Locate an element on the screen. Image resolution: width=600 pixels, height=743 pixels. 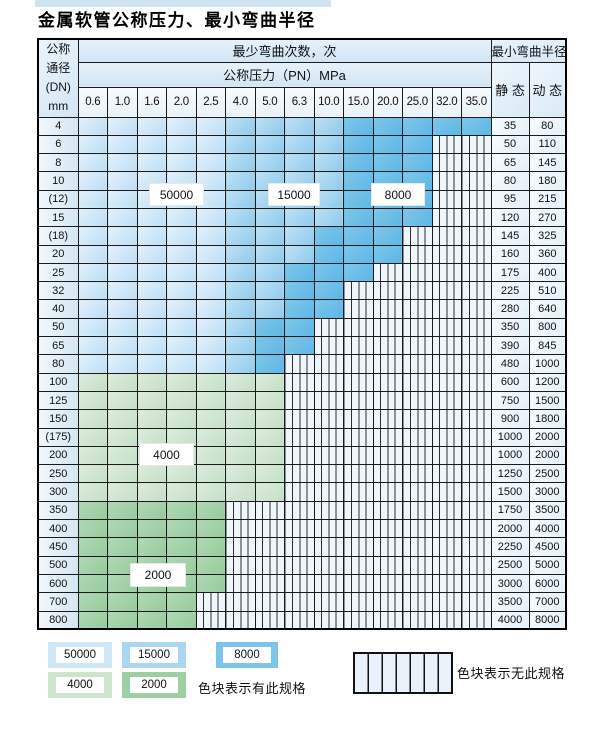
dynamic-radius-cell: 400 is located at coordinates (547, 272).